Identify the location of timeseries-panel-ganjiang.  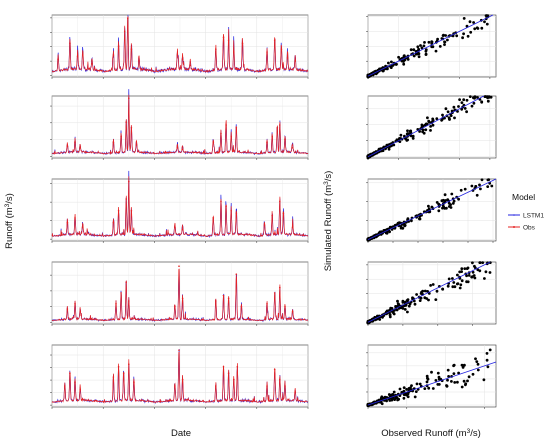
(179, 46).